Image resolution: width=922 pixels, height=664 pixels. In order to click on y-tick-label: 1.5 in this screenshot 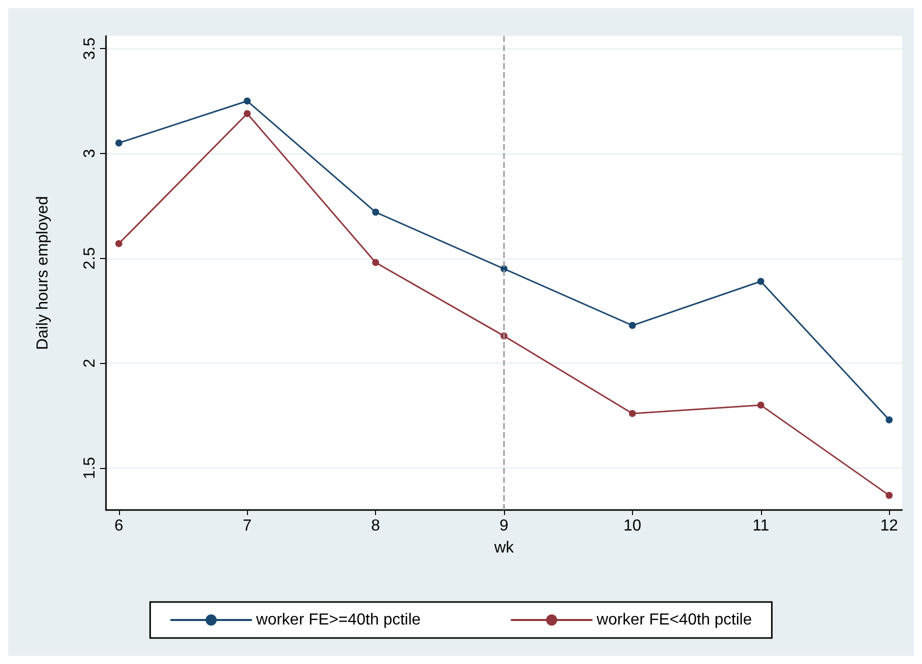, I will do `click(90, 468)`.